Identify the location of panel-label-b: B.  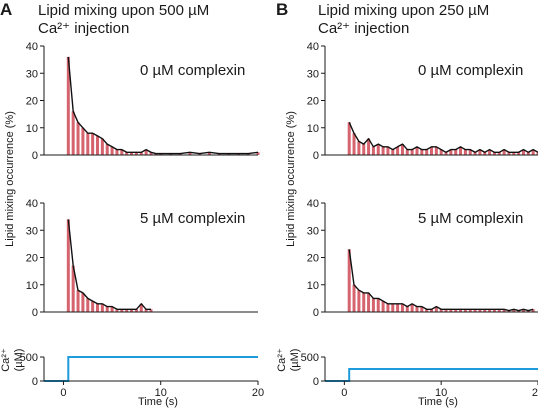
(282, 9).